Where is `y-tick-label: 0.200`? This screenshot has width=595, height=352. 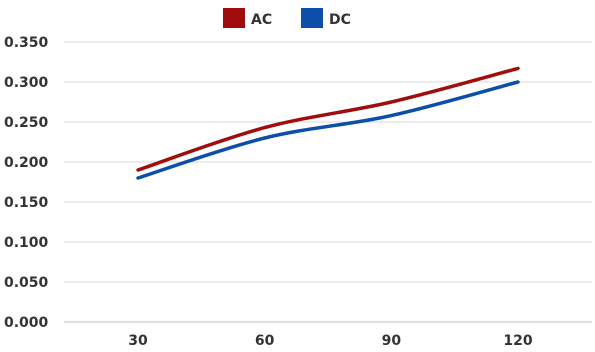 y-tick-label: 0.200 is located at coordinates (26, 163).